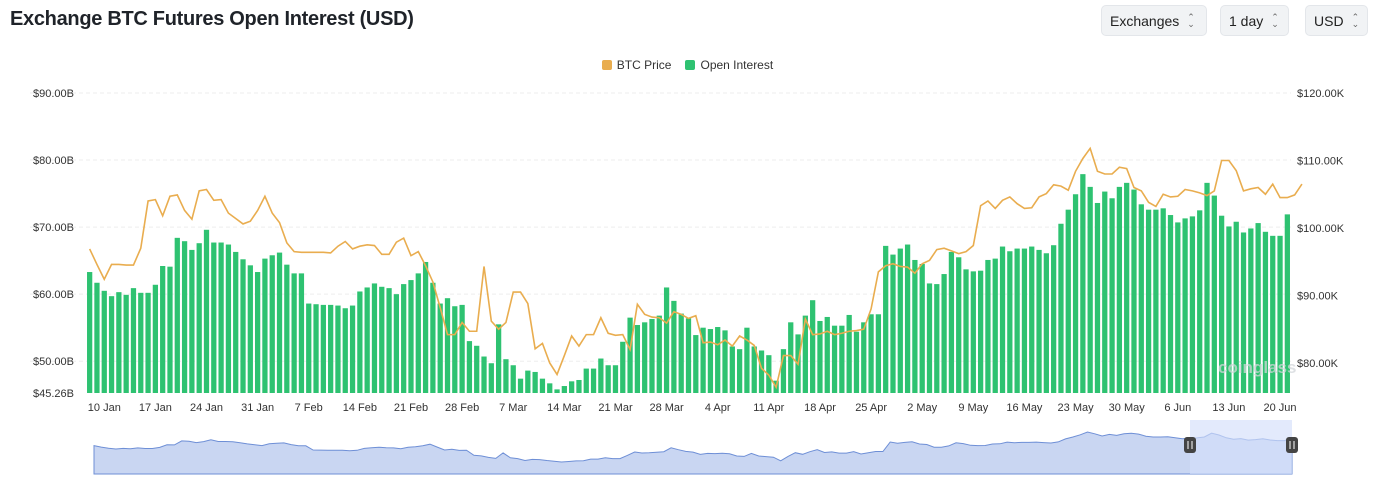 This screenshot has height=482, width=1375. Describe the element at coordinates (1241, 447) in the screenshot. I see `navigator-selection` at that location.